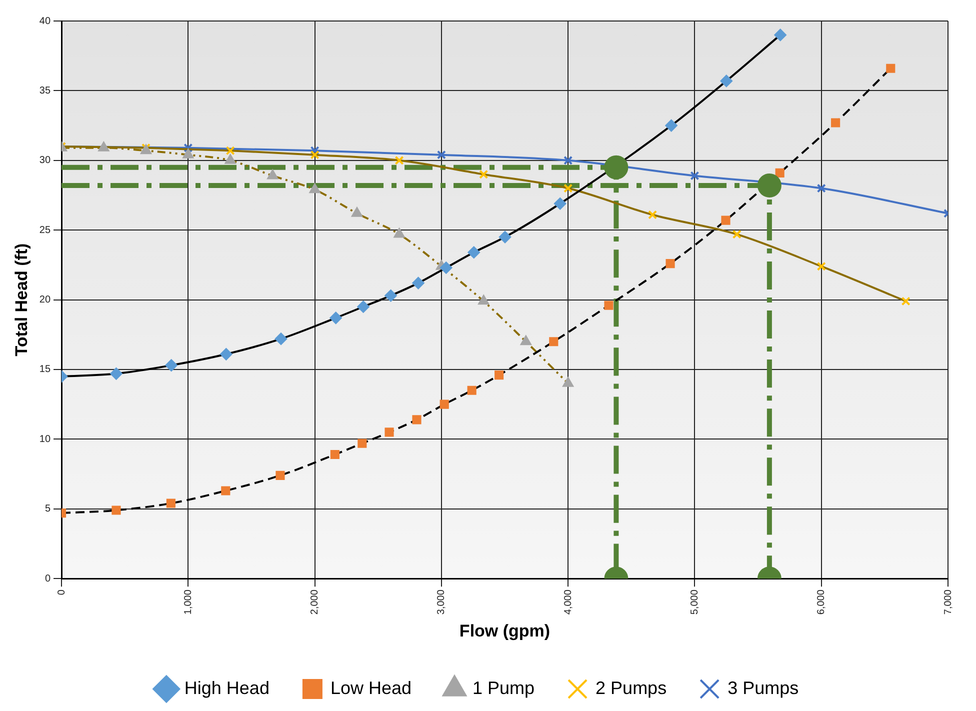  What do you see at coordinates (45, 90) in the screenshot?
I see `y-tick-label: 35` at bounding box center [45, 90].